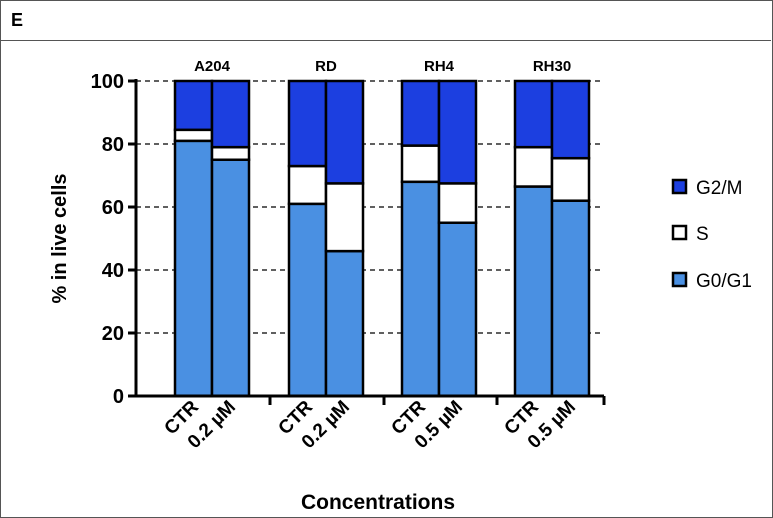 This screenshot has height=518, width=773. Describe the element at coordinates (212, 66) in the screenshot. I see `group-label: A204` at that location.